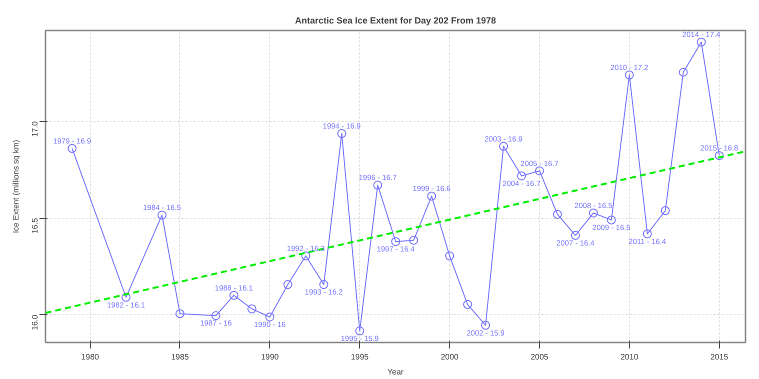 The width and height of the screenshot is (759, 379). Describe the element at coordinates (395, 372) in the screenshot. I see `x-axis-title: Year` at that location.